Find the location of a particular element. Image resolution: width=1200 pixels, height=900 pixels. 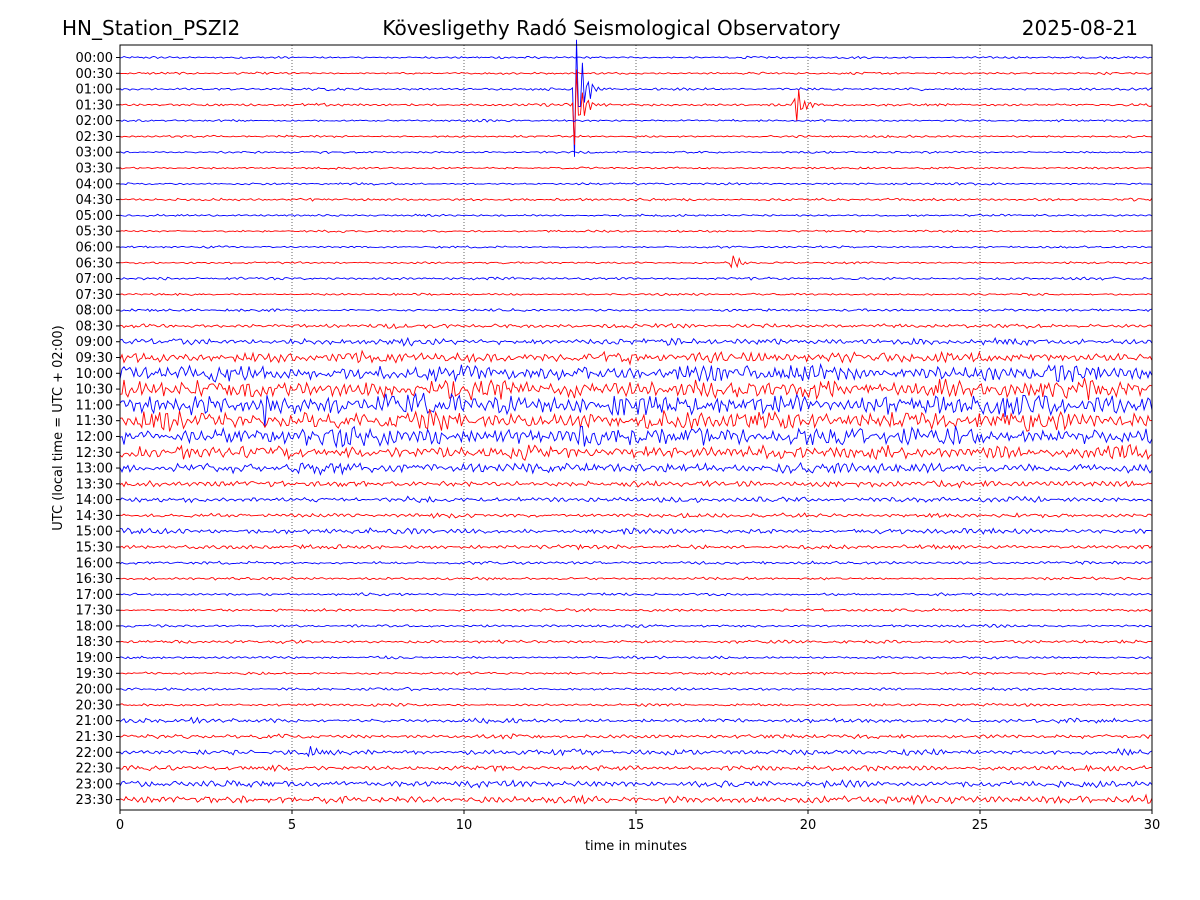

x-tick-label: 10 is located at coordinates (464, 825).